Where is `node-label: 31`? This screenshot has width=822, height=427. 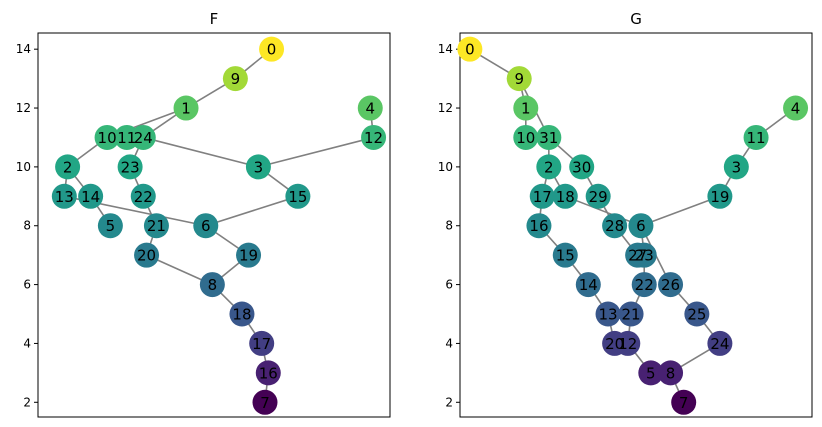
node-label: 31 is located at coordinates (548, 138).